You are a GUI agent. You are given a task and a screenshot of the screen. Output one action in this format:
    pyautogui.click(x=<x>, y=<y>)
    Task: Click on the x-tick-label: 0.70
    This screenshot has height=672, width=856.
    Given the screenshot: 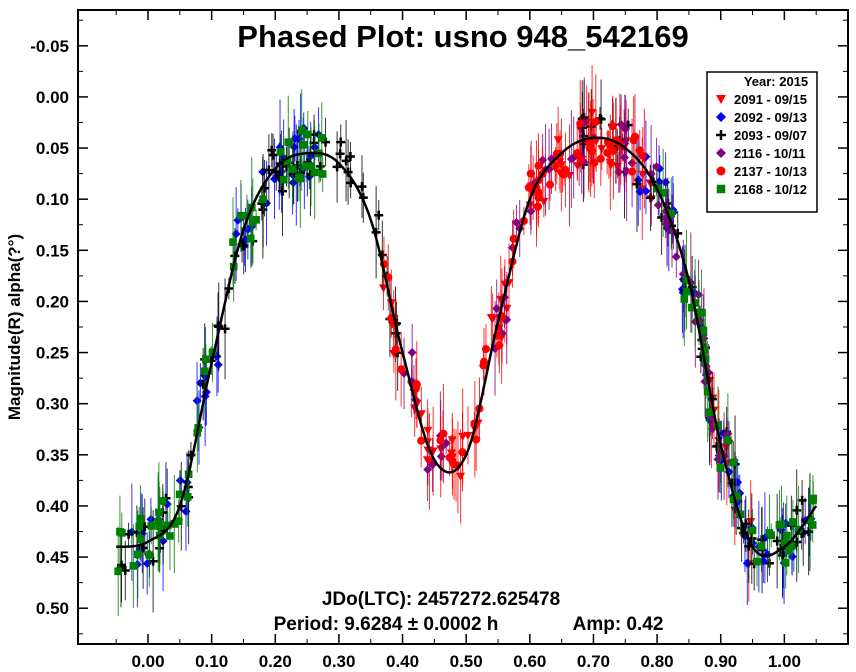 What is the action you would take?
    pyautogui.click(x=593, y=661)
    